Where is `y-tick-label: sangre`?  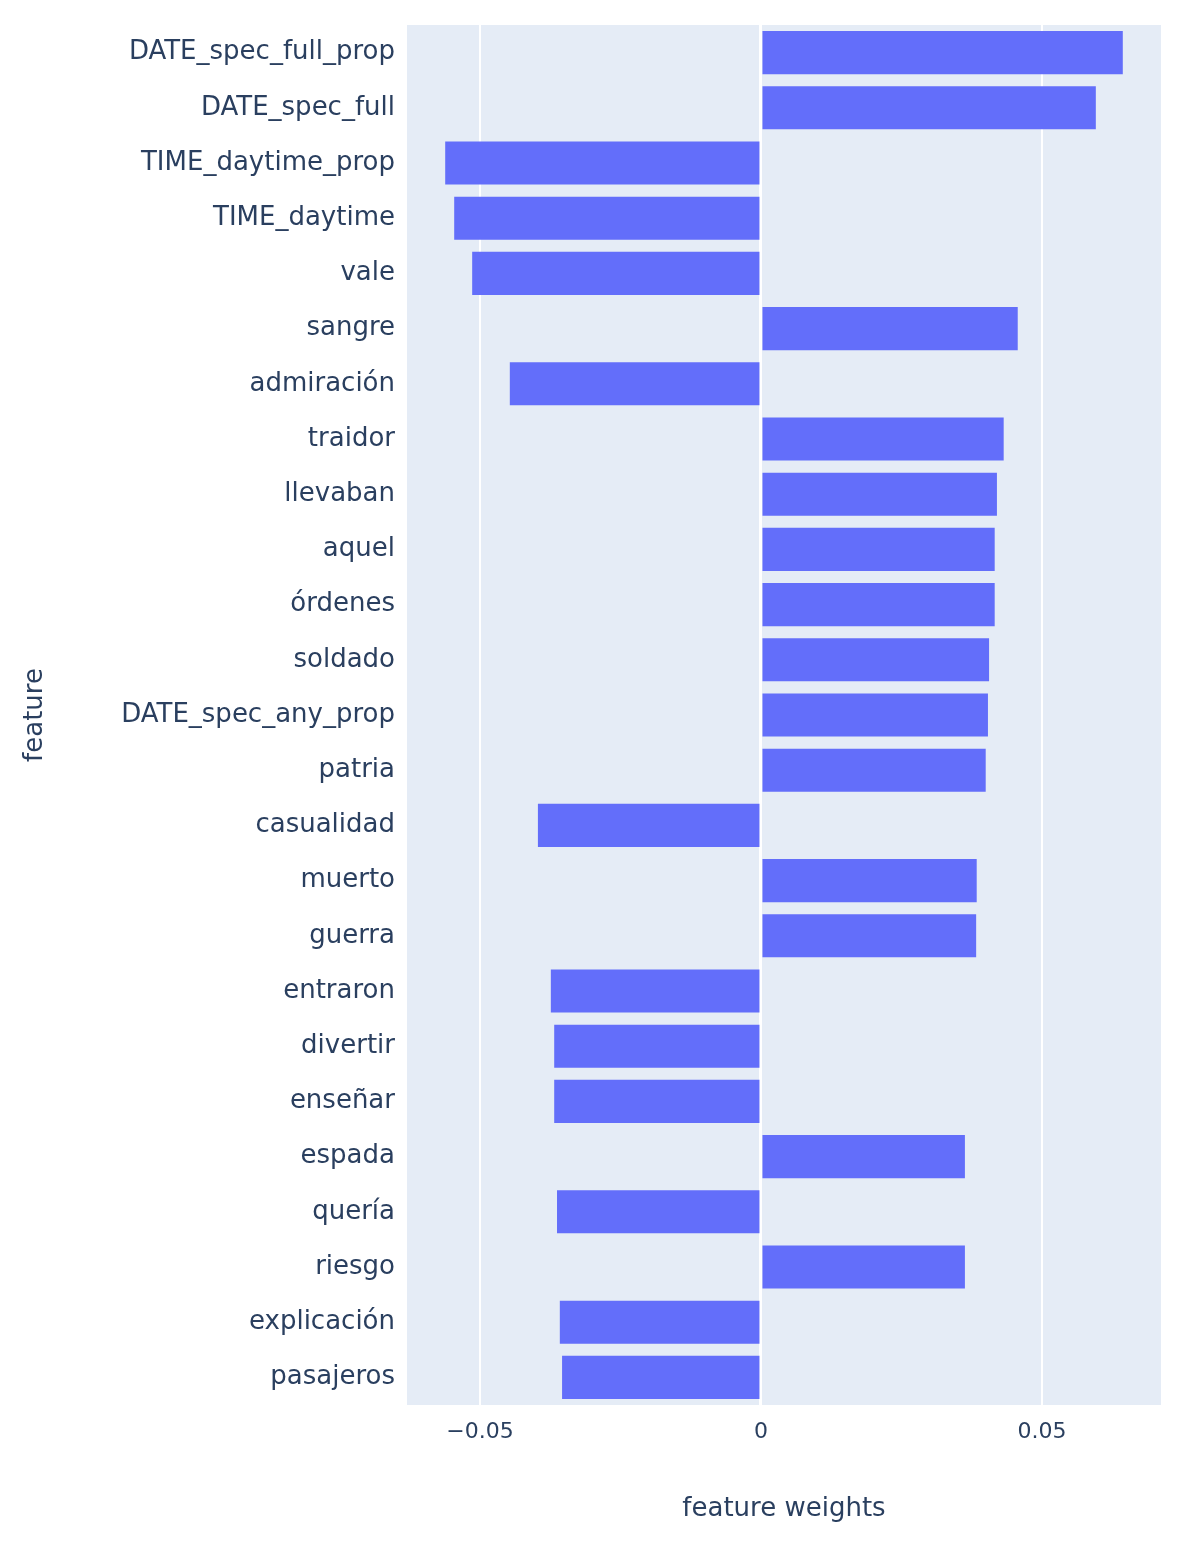 y-tick-label: sangre is located at coordinates (350, 326).